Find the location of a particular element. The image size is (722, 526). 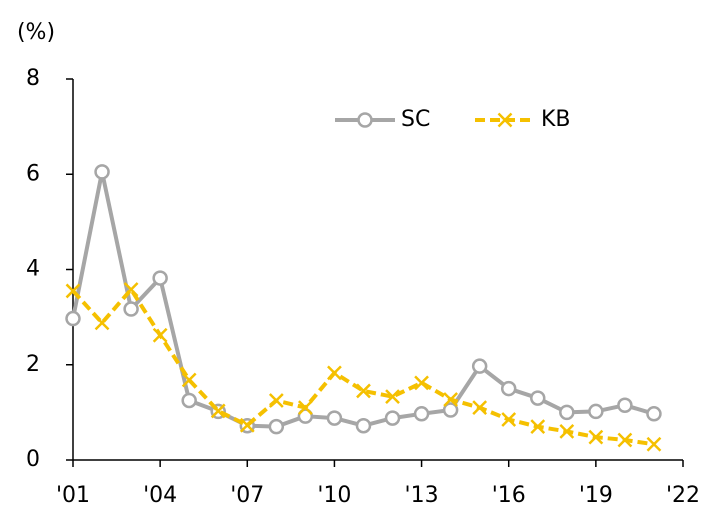

y-tick-label: 4 is located at coordinates (33, 269).